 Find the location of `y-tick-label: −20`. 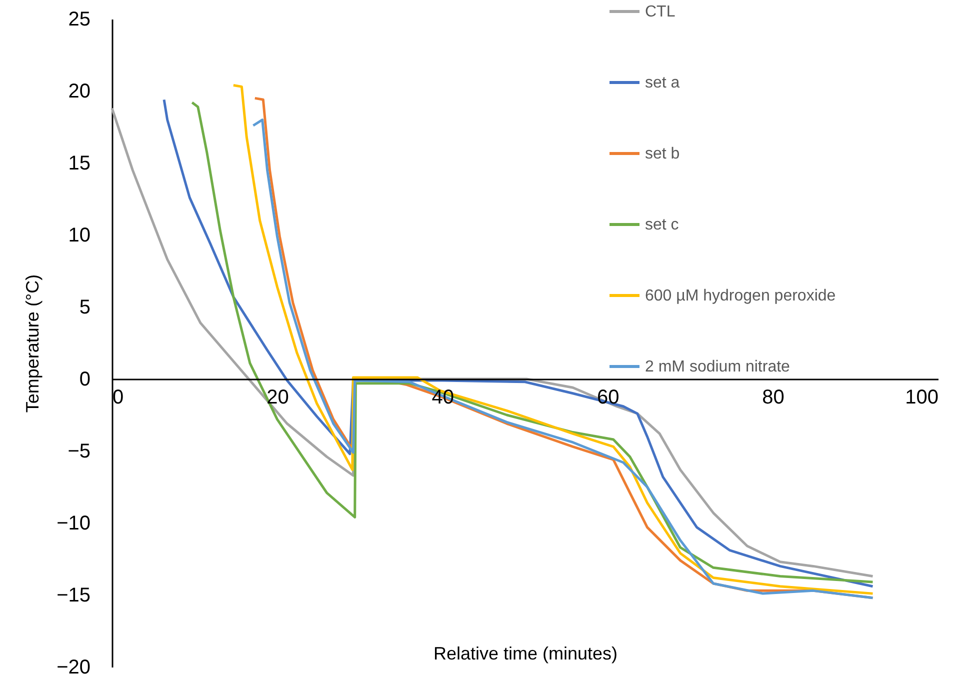

y-tick-label: −20 is located at coordinates (73, 667).